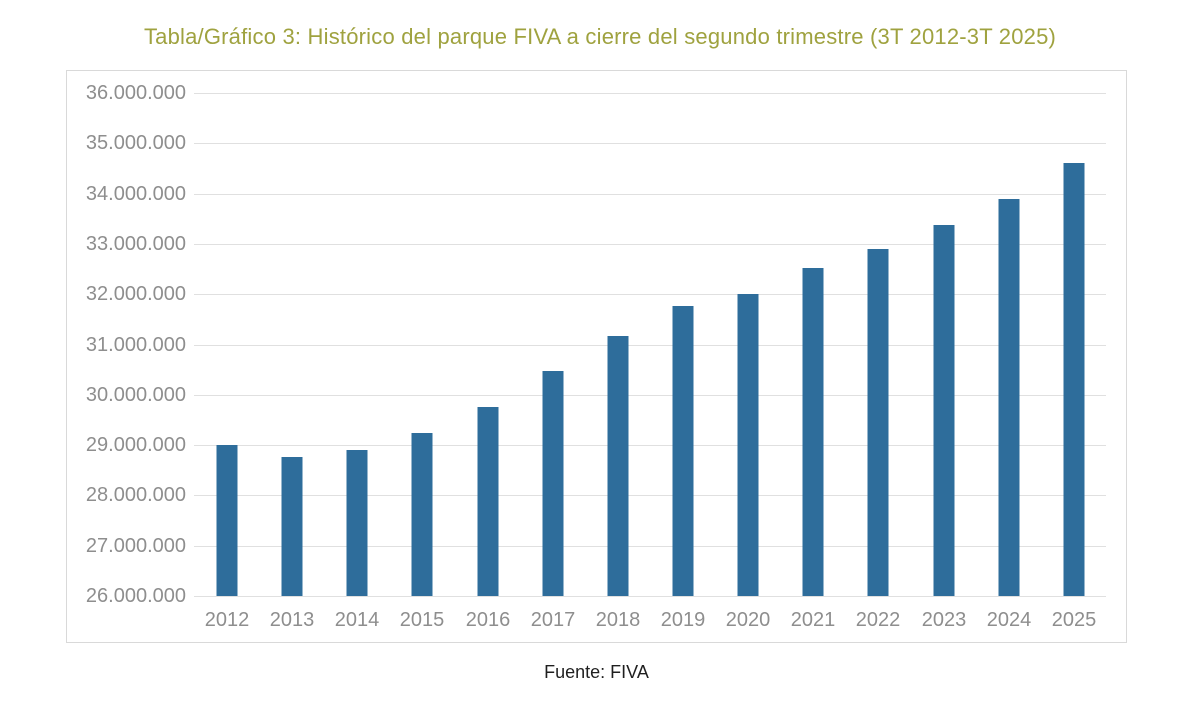  I want to click on y-axis-tick-label: 26.000.000, so click(135, 596).